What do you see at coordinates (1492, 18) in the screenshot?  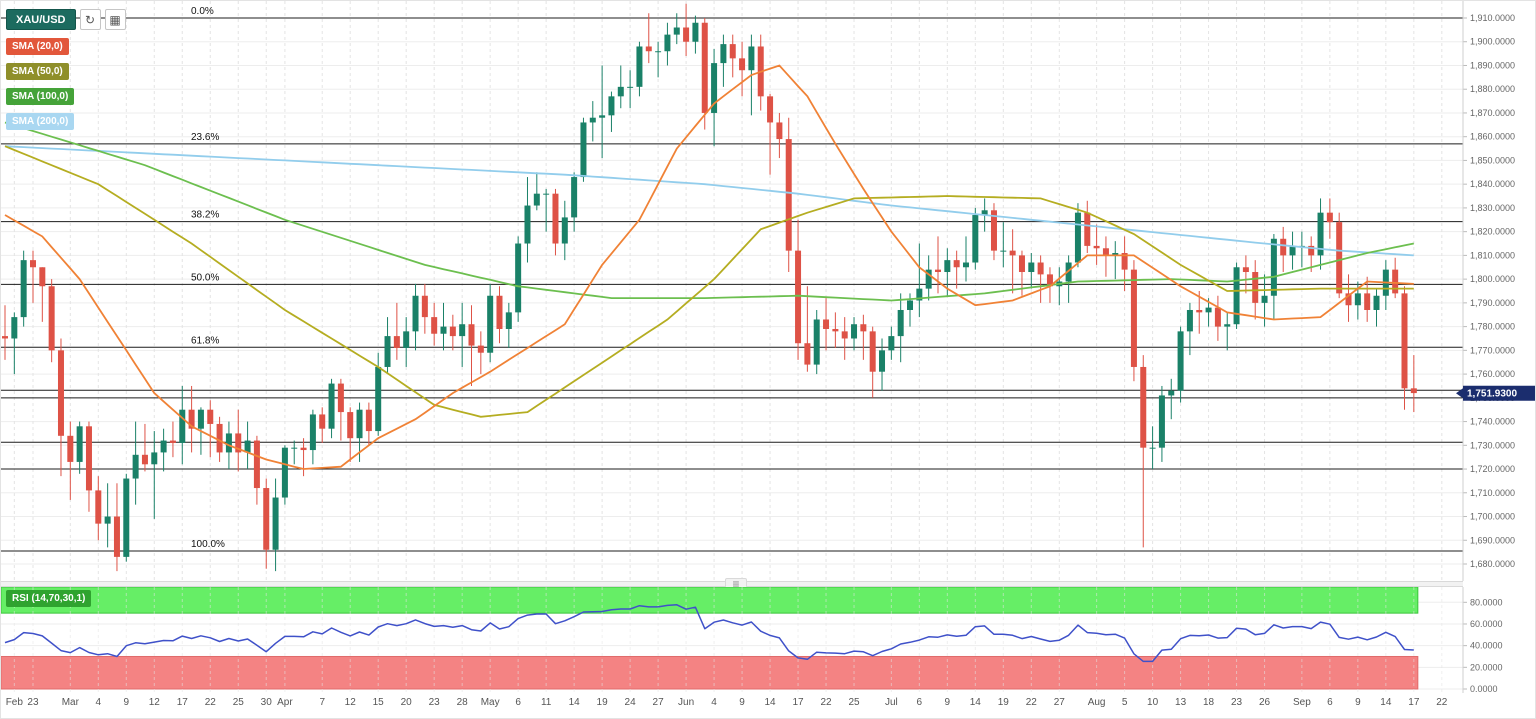 I see `svg-text: 1,910.0000` at bounding box center [1492, 18].